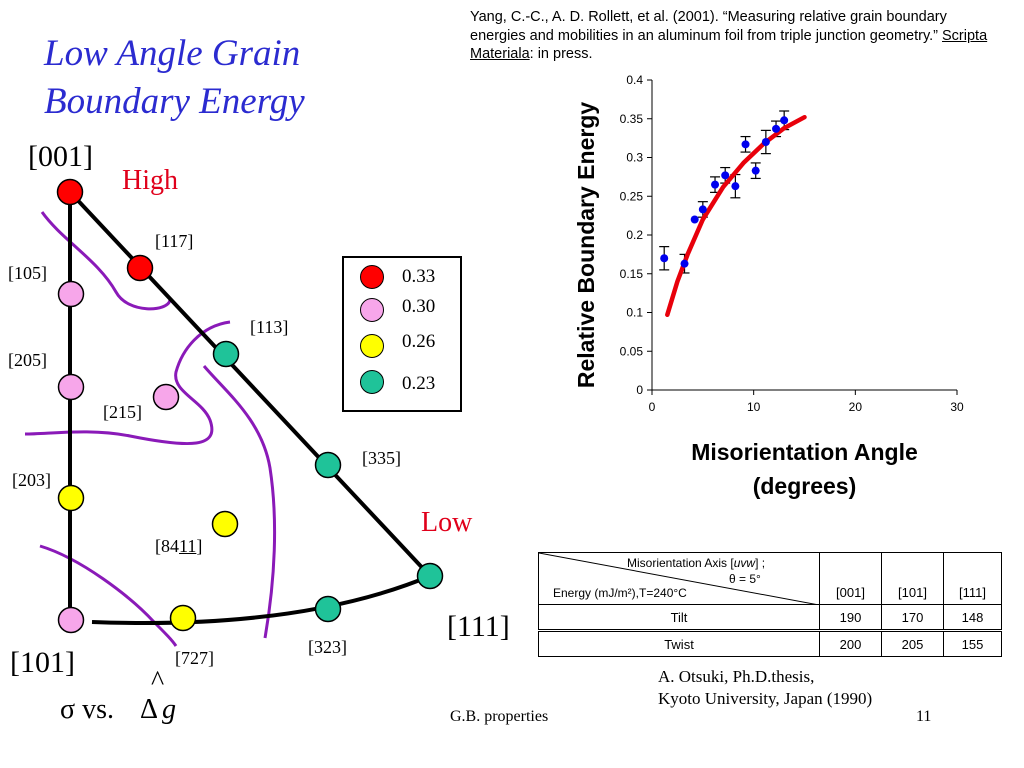  I want to click on source-line-1: A. Otsuki, Ph.D.thesis,, so click(736, 676).